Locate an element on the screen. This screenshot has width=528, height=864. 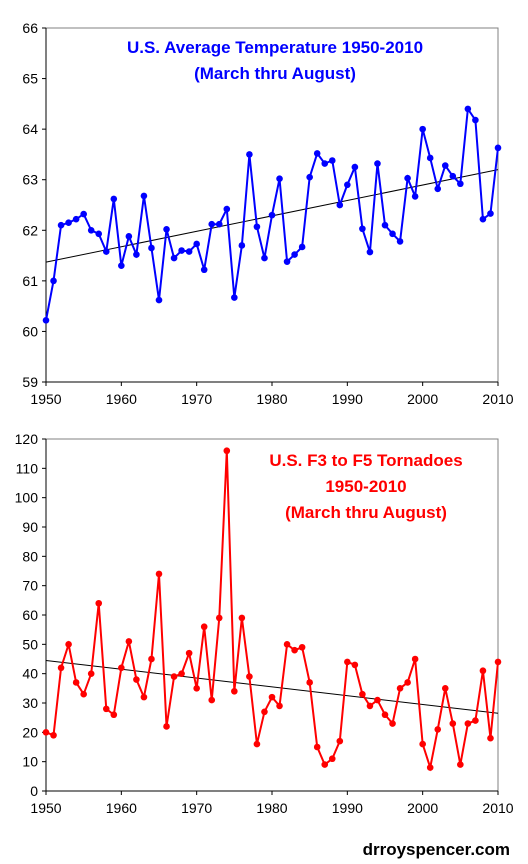
y-tick-label: 66 is located at coordinates (30, 28).